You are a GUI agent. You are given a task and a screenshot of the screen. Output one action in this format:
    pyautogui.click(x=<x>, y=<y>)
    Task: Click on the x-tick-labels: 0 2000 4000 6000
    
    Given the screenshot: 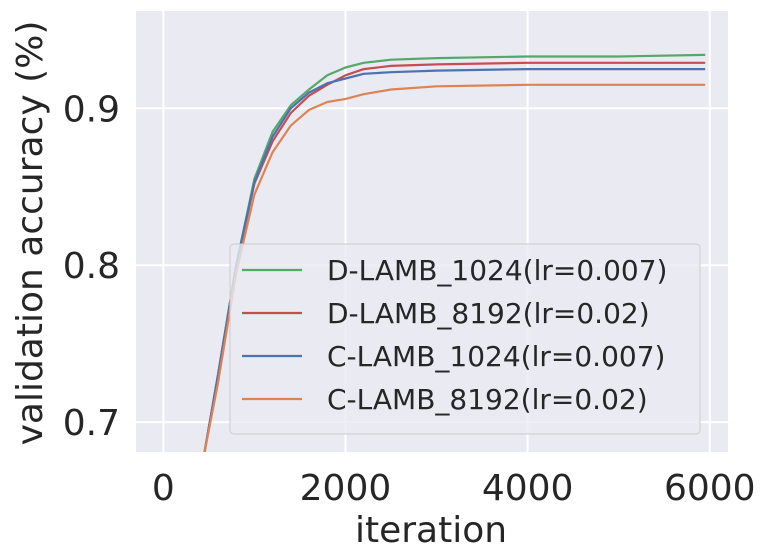 What is the action you would take?
    pyautogui.click(x=454, y=488)
    